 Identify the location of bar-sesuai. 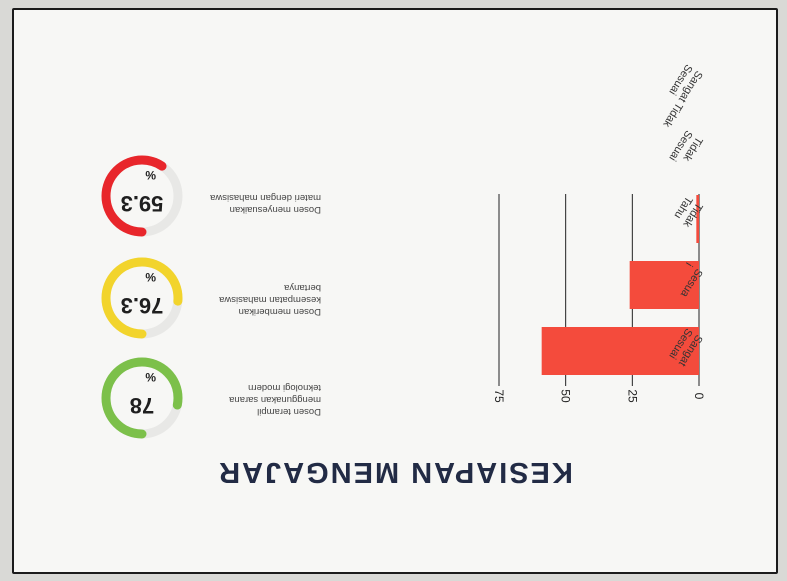
(664, 285).